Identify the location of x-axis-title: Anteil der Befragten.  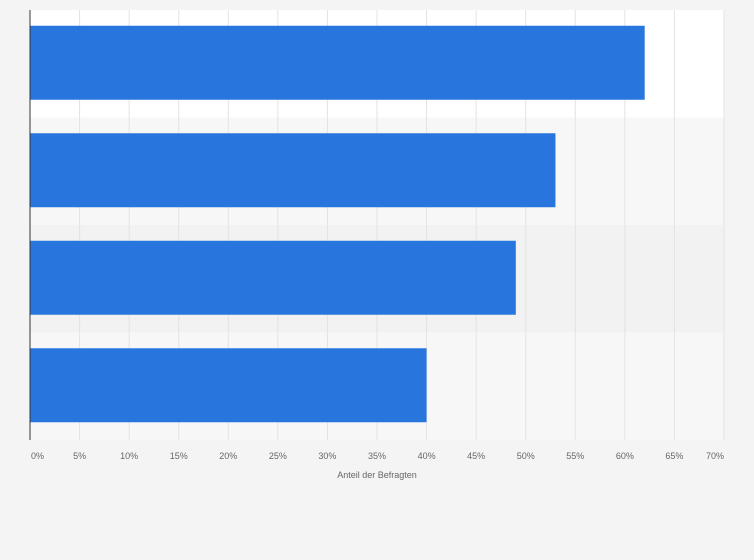
(377, 475).